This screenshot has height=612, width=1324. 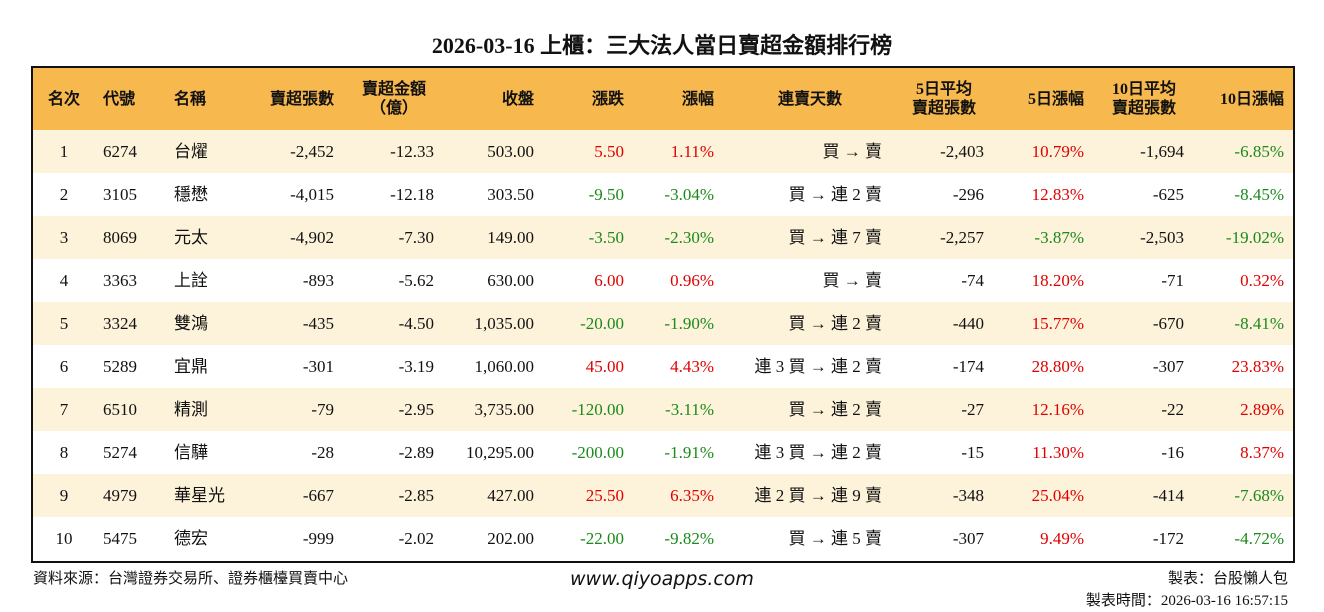 I want to click on table-cell: -440, so click(x=968, y=323).